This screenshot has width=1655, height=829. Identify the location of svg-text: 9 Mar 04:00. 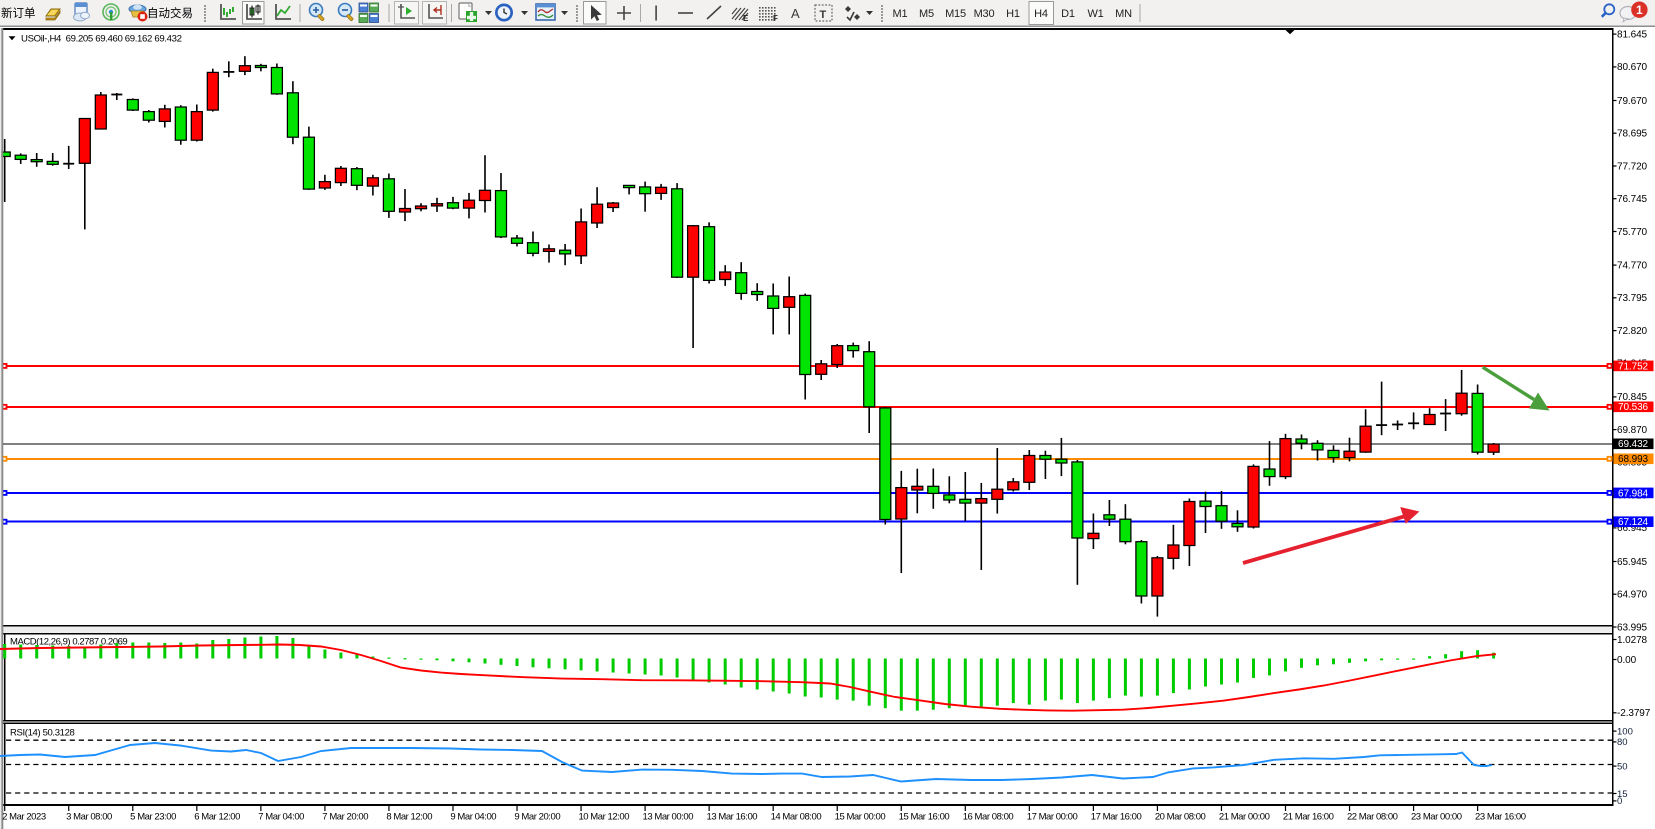
(473, 817).